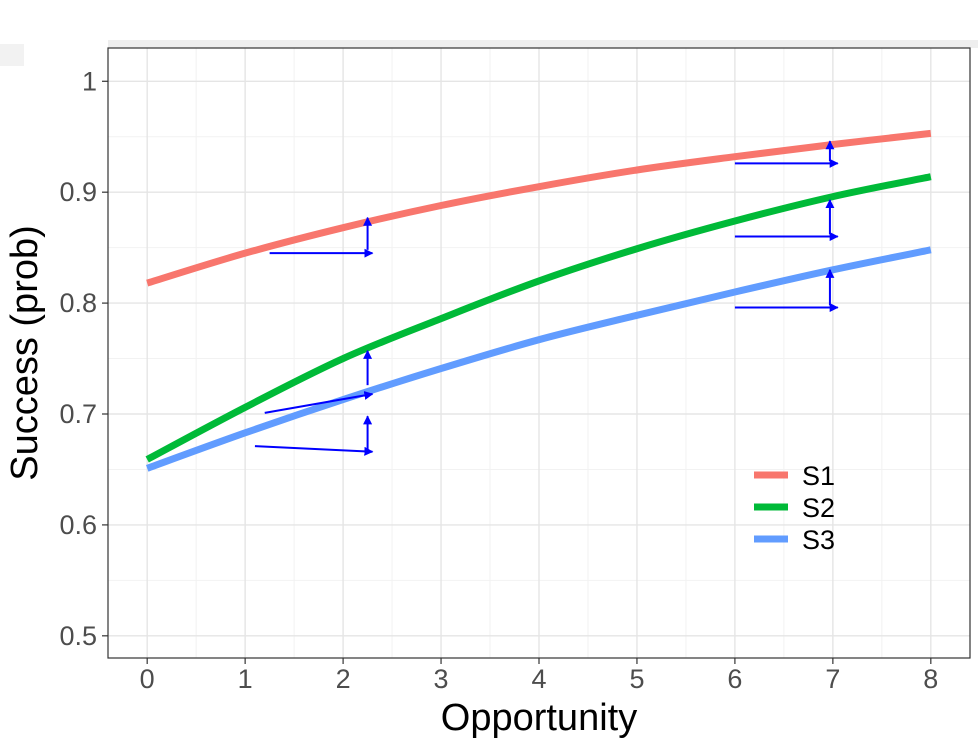  Describe the element at coordinates (83, 358) in the screenshot. I see `y-axis-ticks: 0.5 0.6 0.7 0.8 0.9 1` at that location.